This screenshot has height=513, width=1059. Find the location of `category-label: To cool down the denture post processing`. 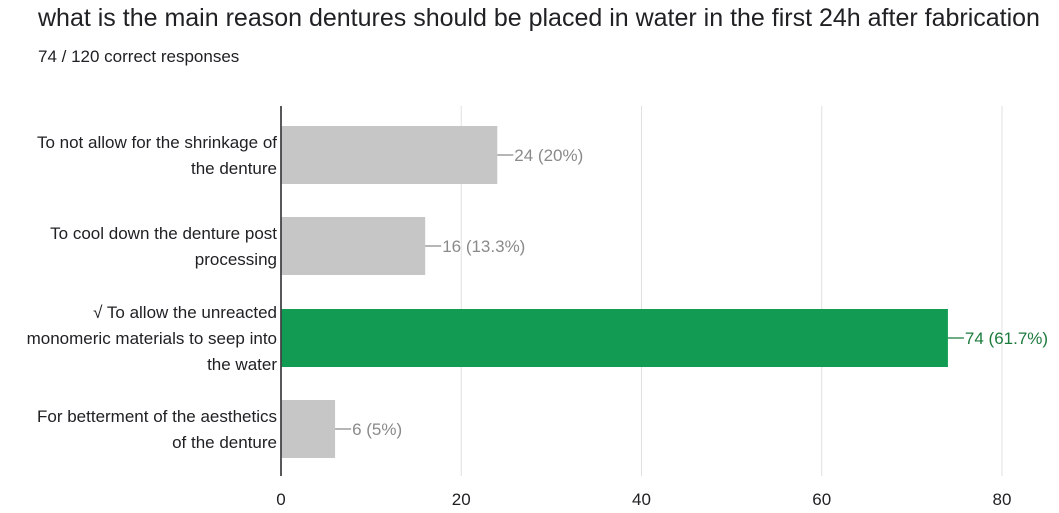

category-label: To cool down the denture post processing is located at coordinates (163, 246).